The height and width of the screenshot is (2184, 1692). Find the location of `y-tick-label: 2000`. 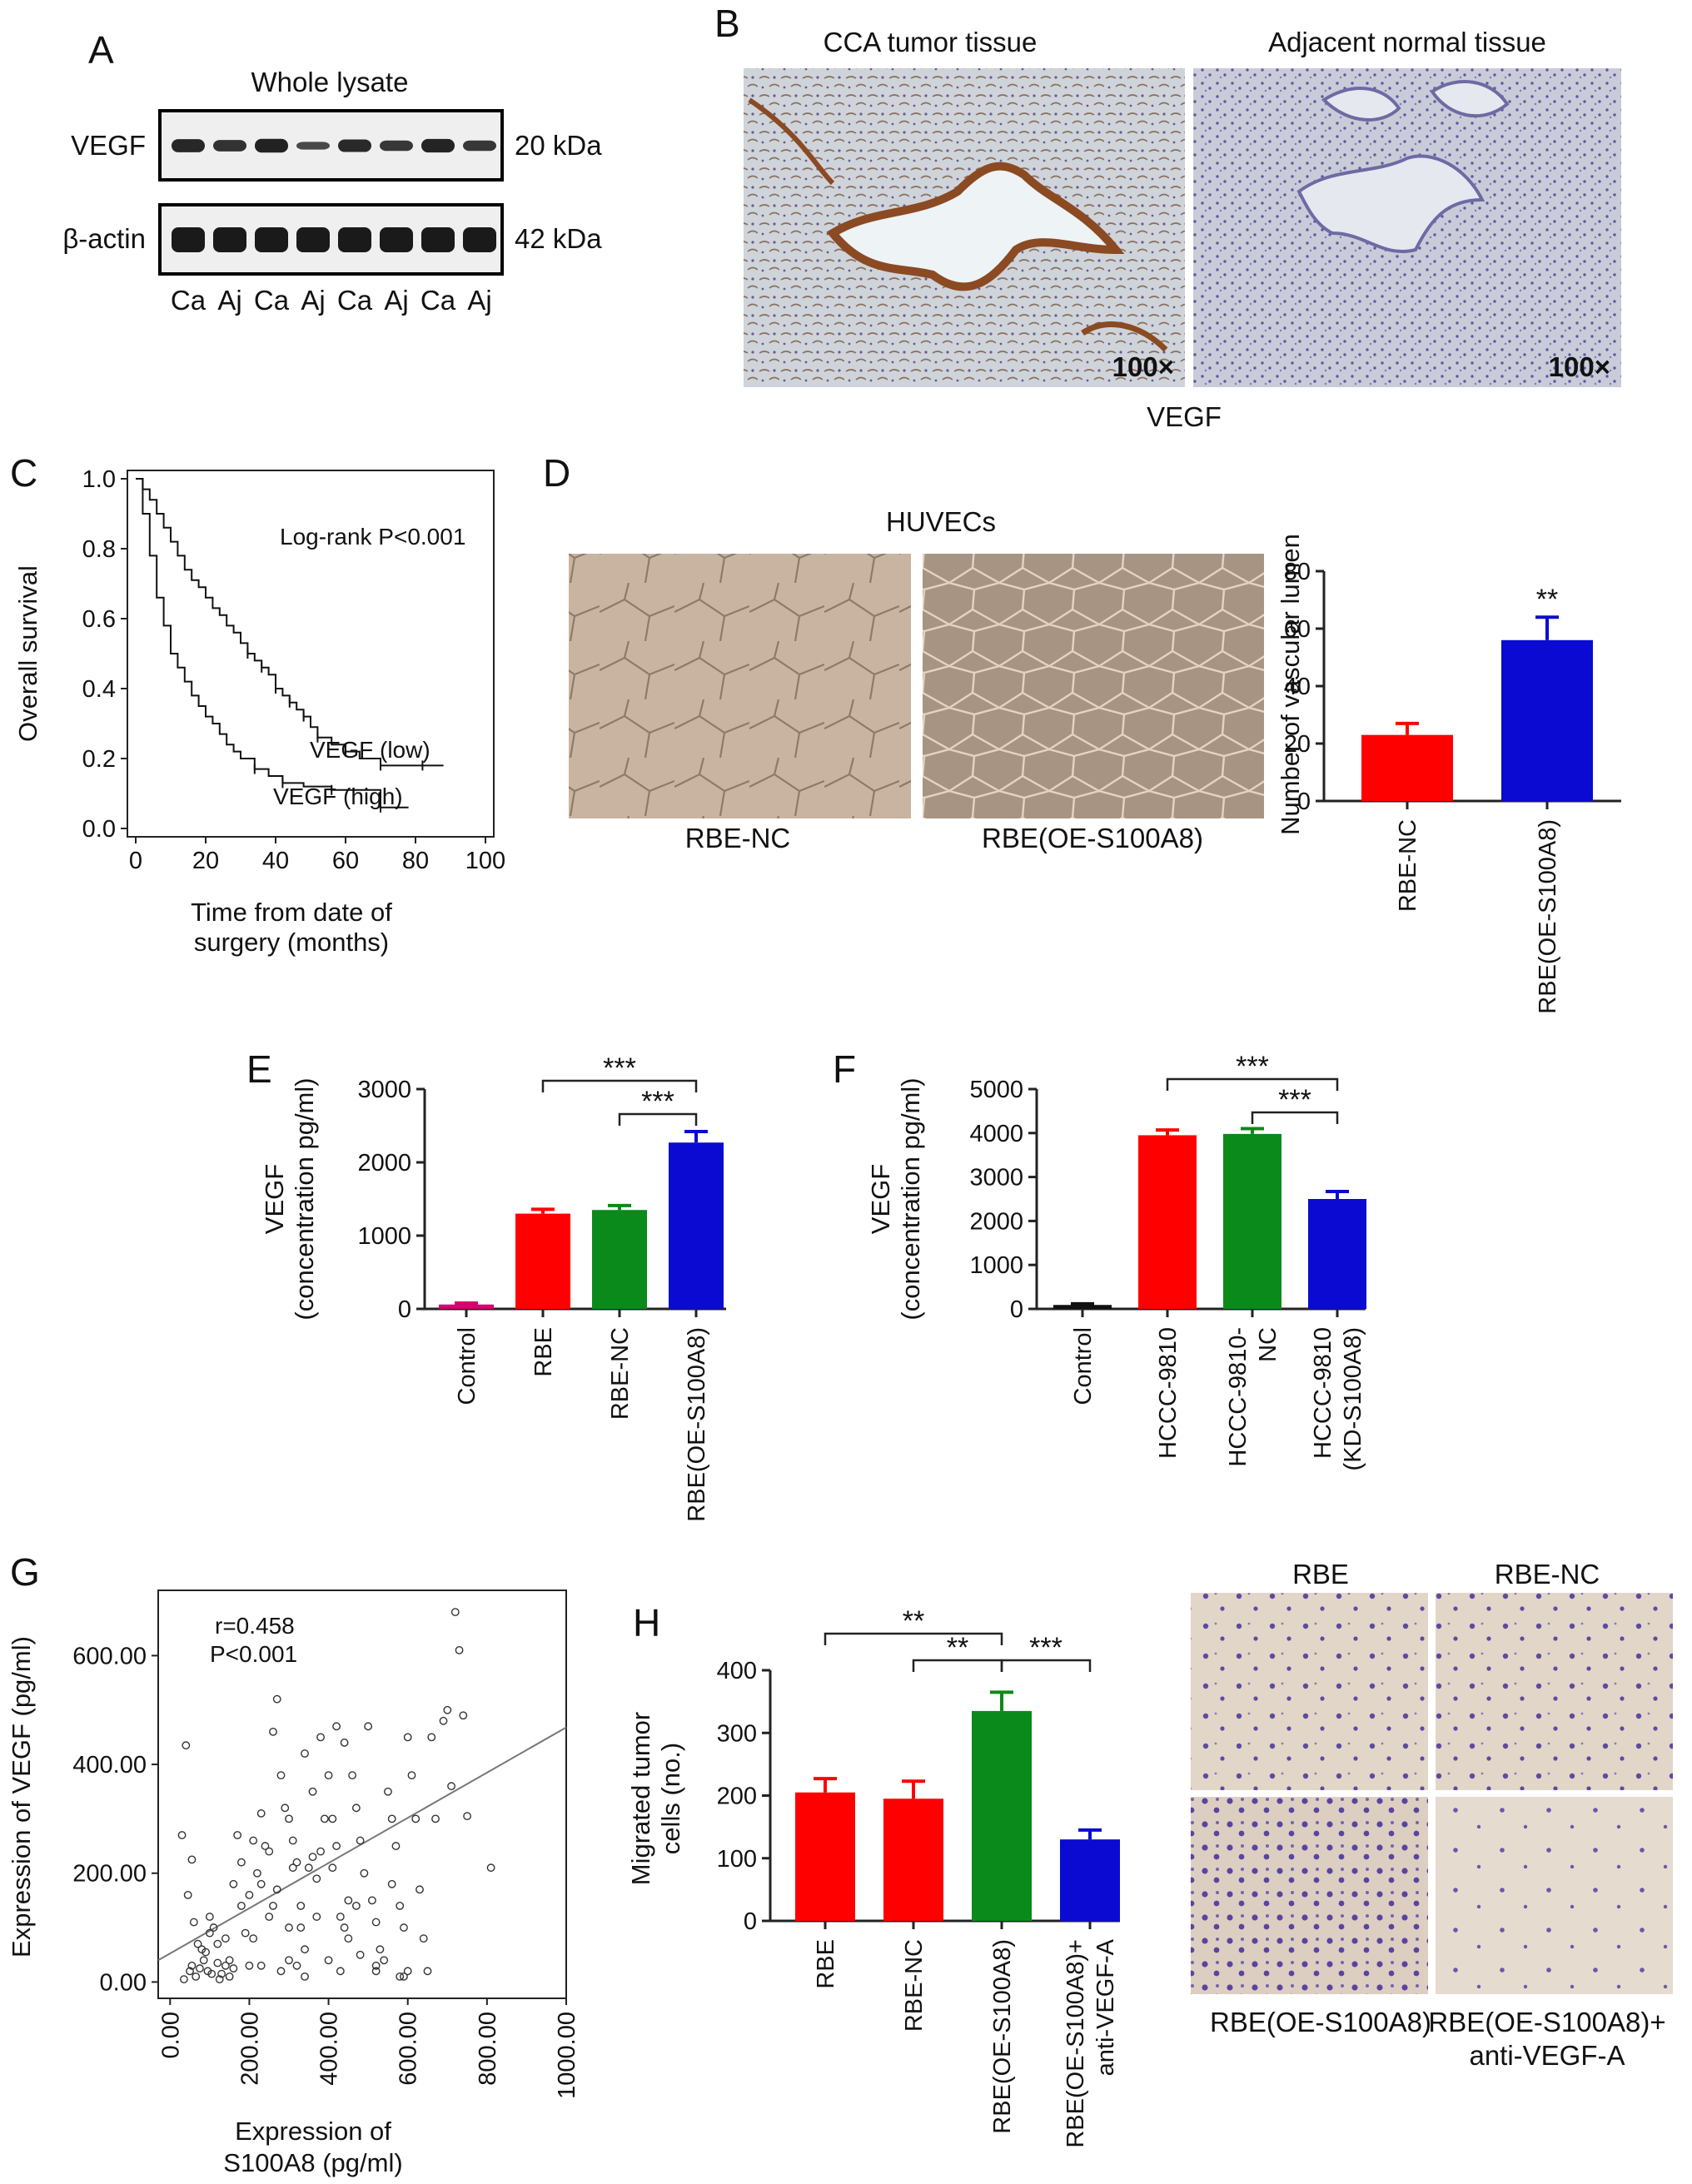

y-tick-label: 2000 is located at coordinates (996, 1221).